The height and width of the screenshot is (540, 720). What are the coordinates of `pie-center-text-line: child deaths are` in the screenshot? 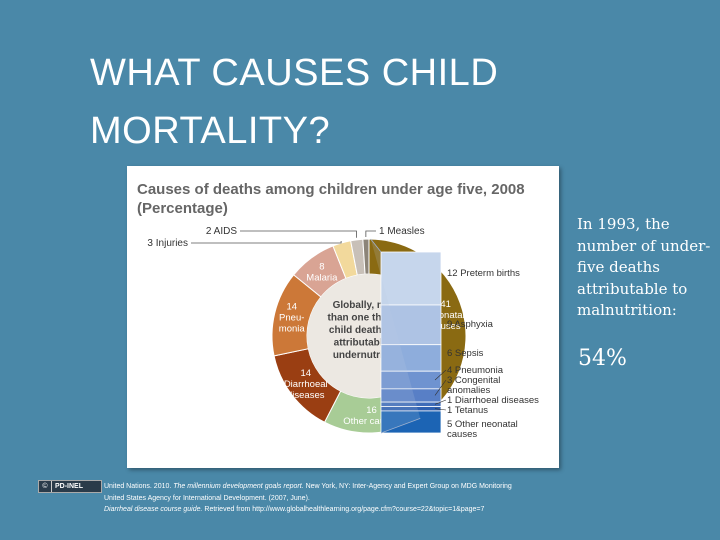 It's located at (367, 330).